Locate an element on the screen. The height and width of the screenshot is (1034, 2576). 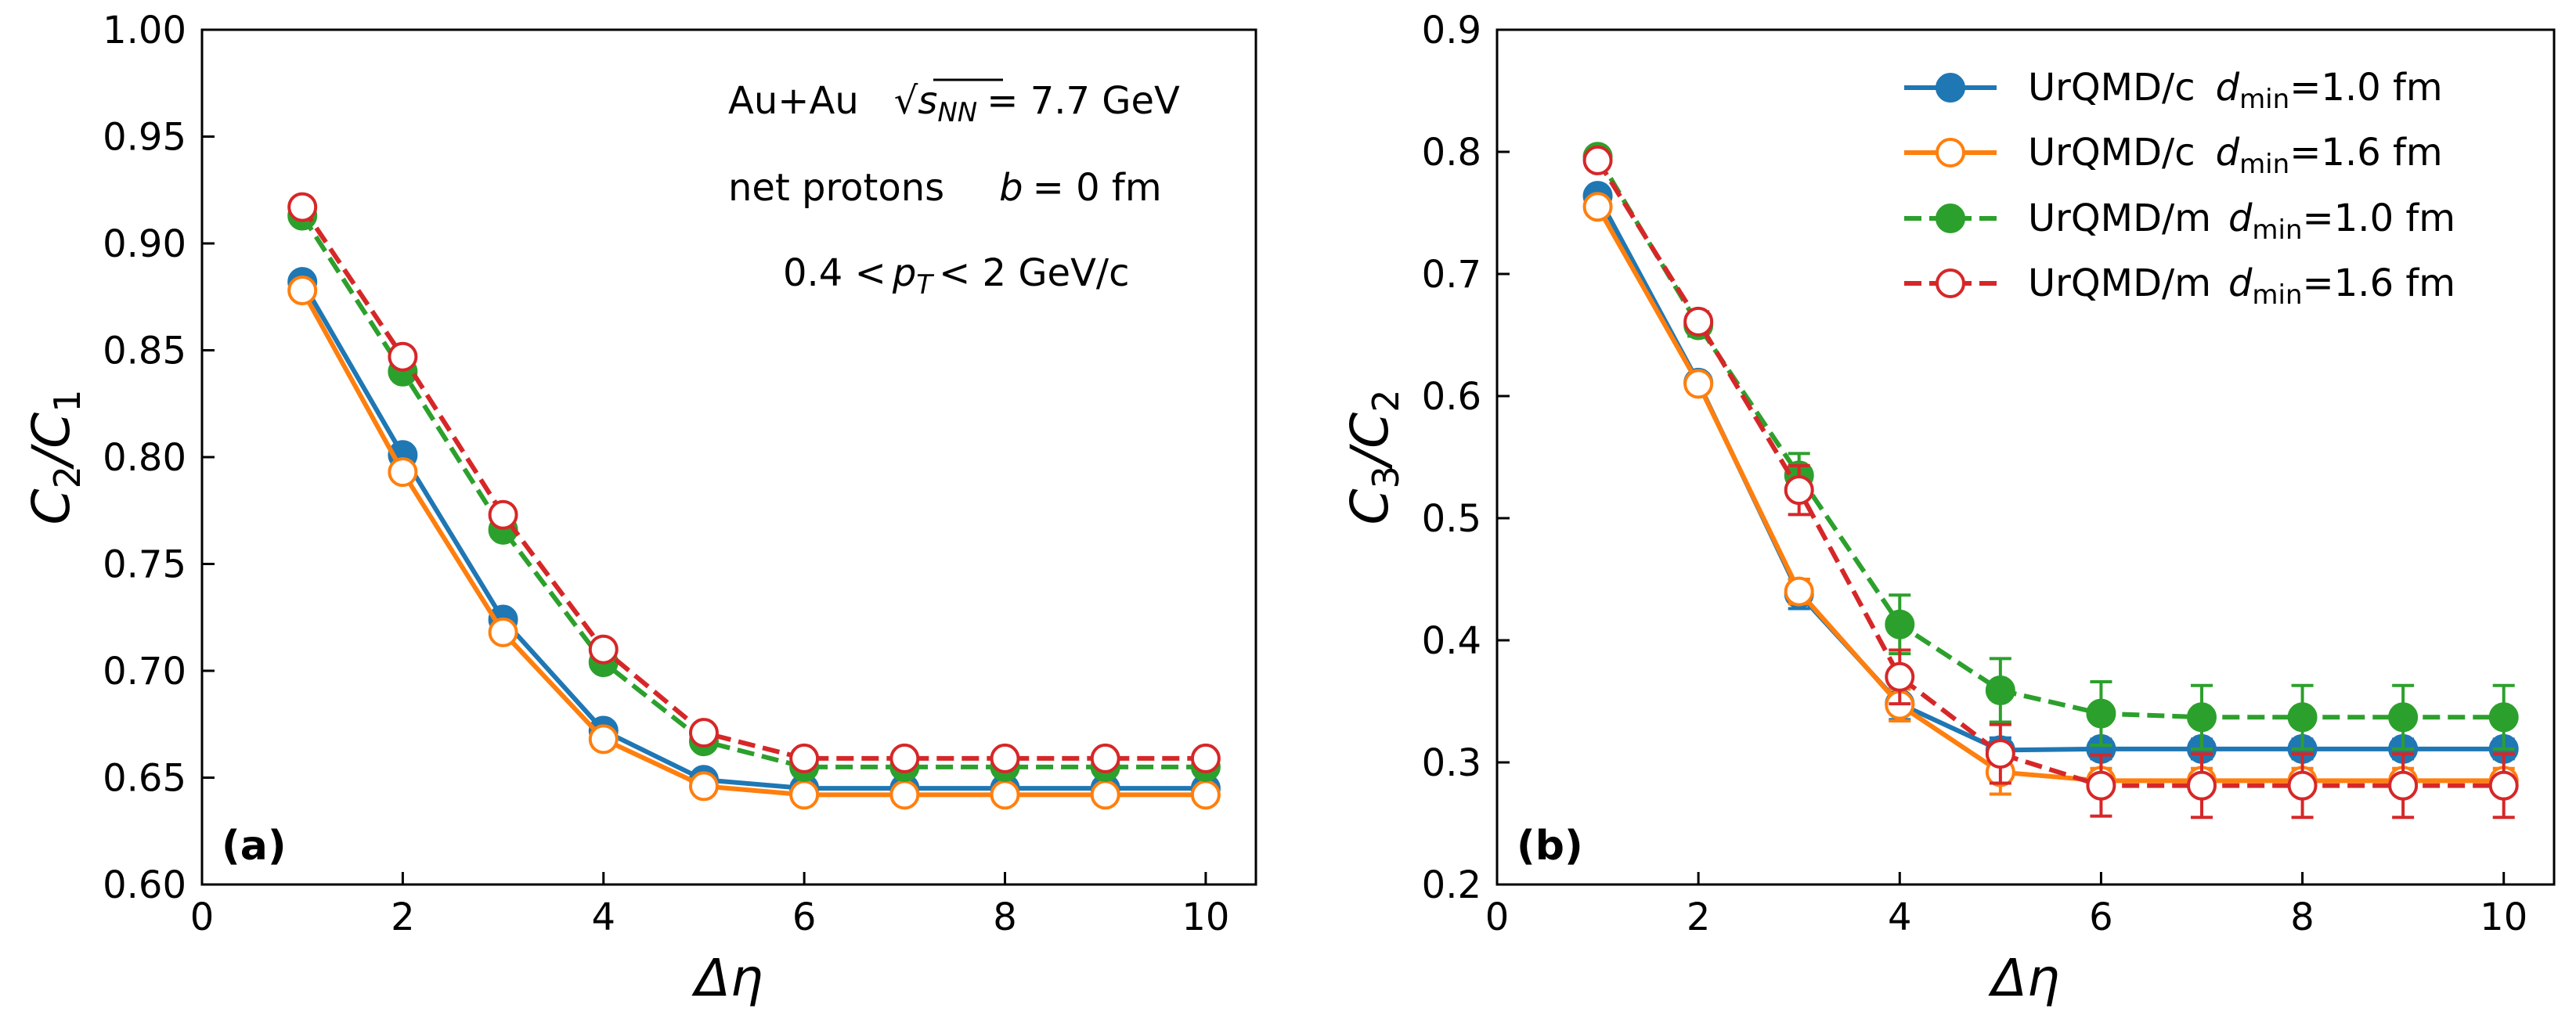
legend-label-4: UrQMD/m dmin=1.6 fm is located at coordinates (2241, 286).